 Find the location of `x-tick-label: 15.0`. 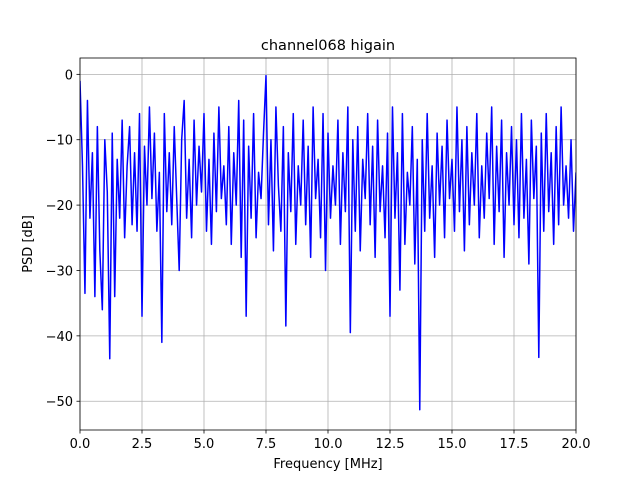

x-tick-label: 15.0 is located at coordinates (452, 444).